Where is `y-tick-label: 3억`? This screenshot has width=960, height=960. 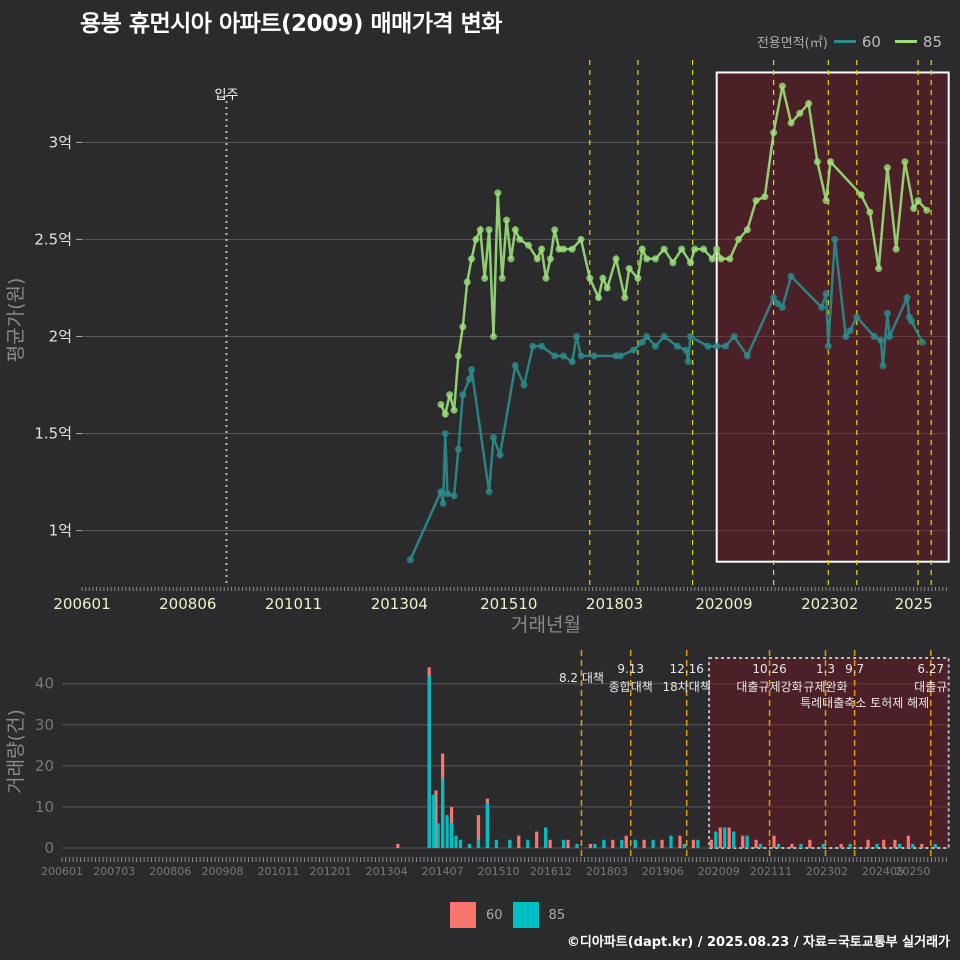 y-tick-label: 3억 is located at coordinates (60, 142).